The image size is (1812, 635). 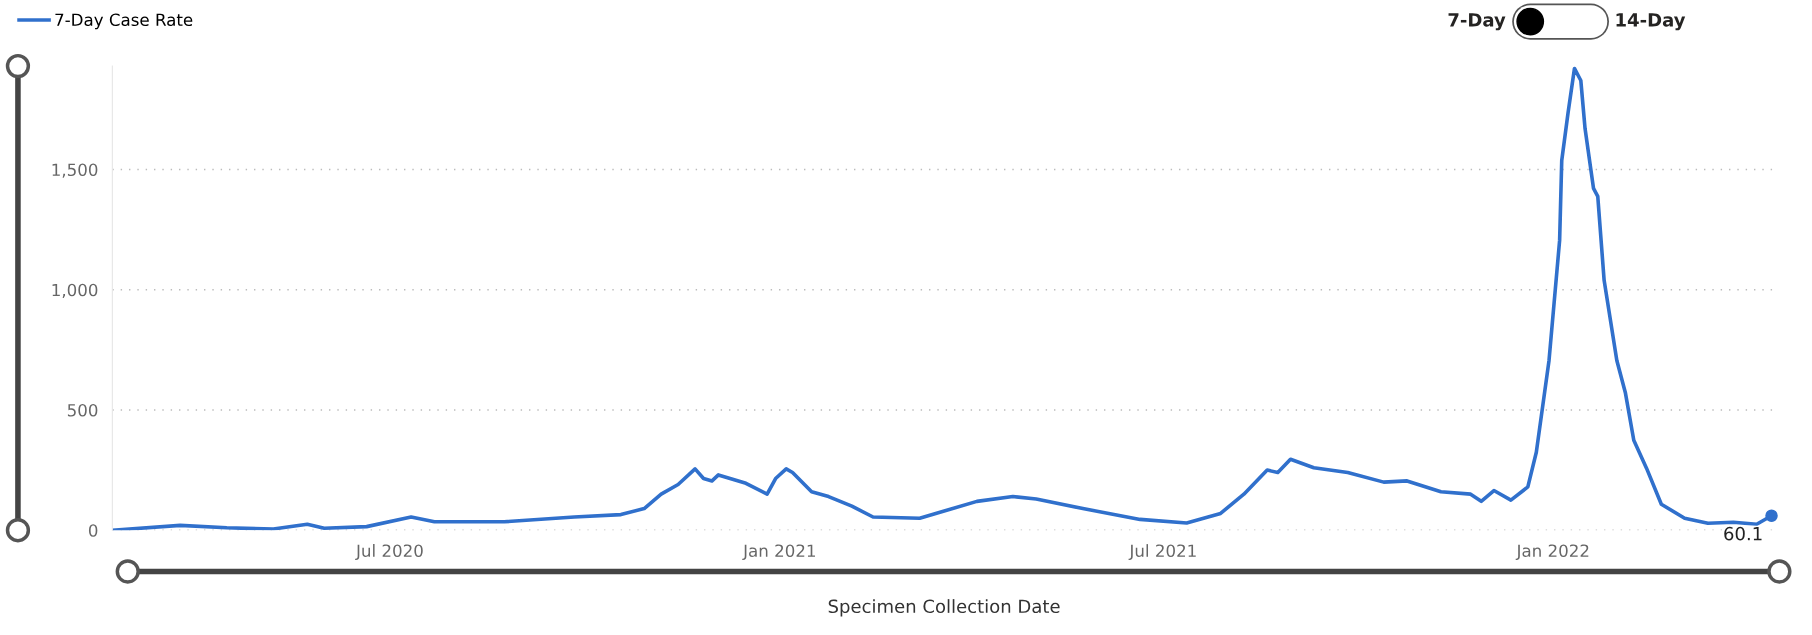 I want to click on y-tick-label: 1,000, so click(x=75, y=290).